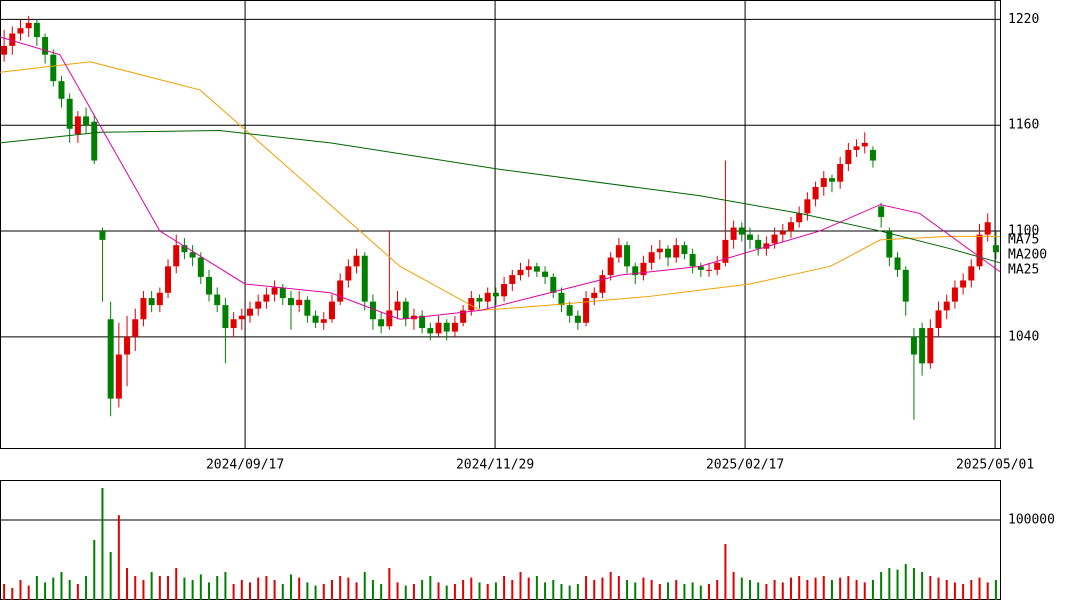 The height and width of the screenshot is (600, 1065). Describe the element at coordinates (1023, 231) in the screenshot. I see `y-tick-label: 1100` at that location.